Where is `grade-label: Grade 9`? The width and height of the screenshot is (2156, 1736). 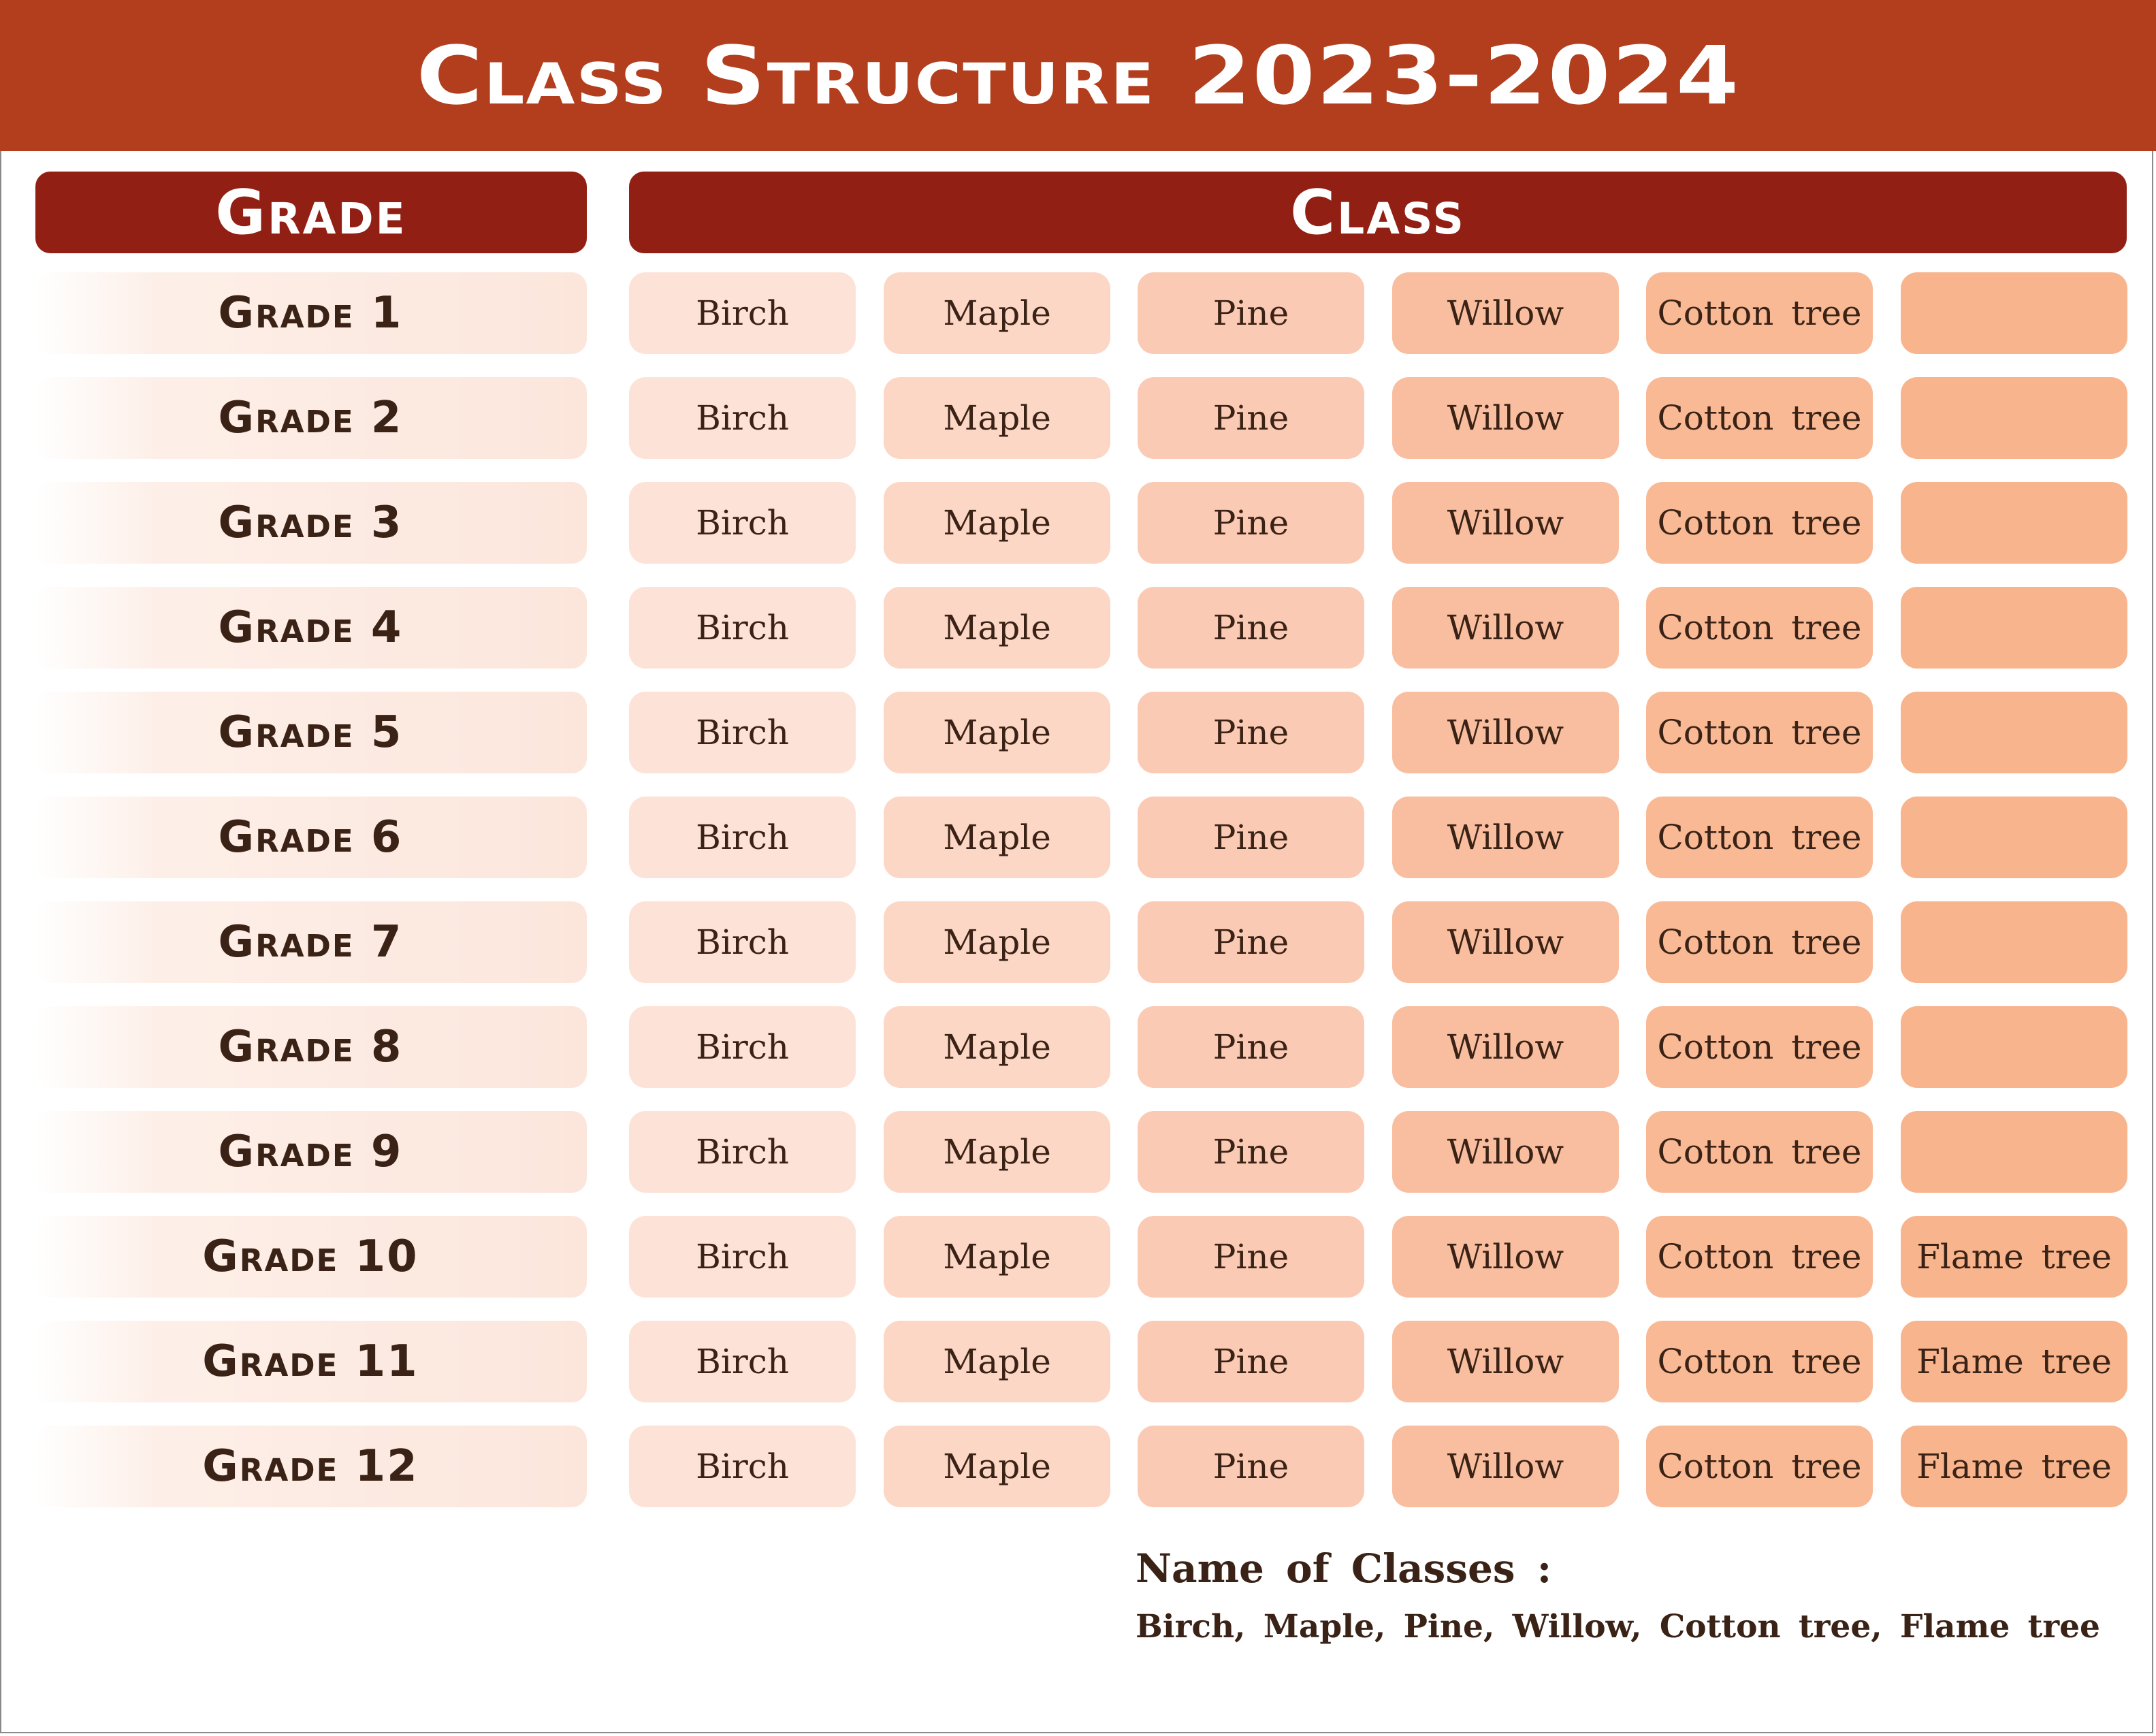 grade-label: Grade 9 is located at coordinates (310, 1152).